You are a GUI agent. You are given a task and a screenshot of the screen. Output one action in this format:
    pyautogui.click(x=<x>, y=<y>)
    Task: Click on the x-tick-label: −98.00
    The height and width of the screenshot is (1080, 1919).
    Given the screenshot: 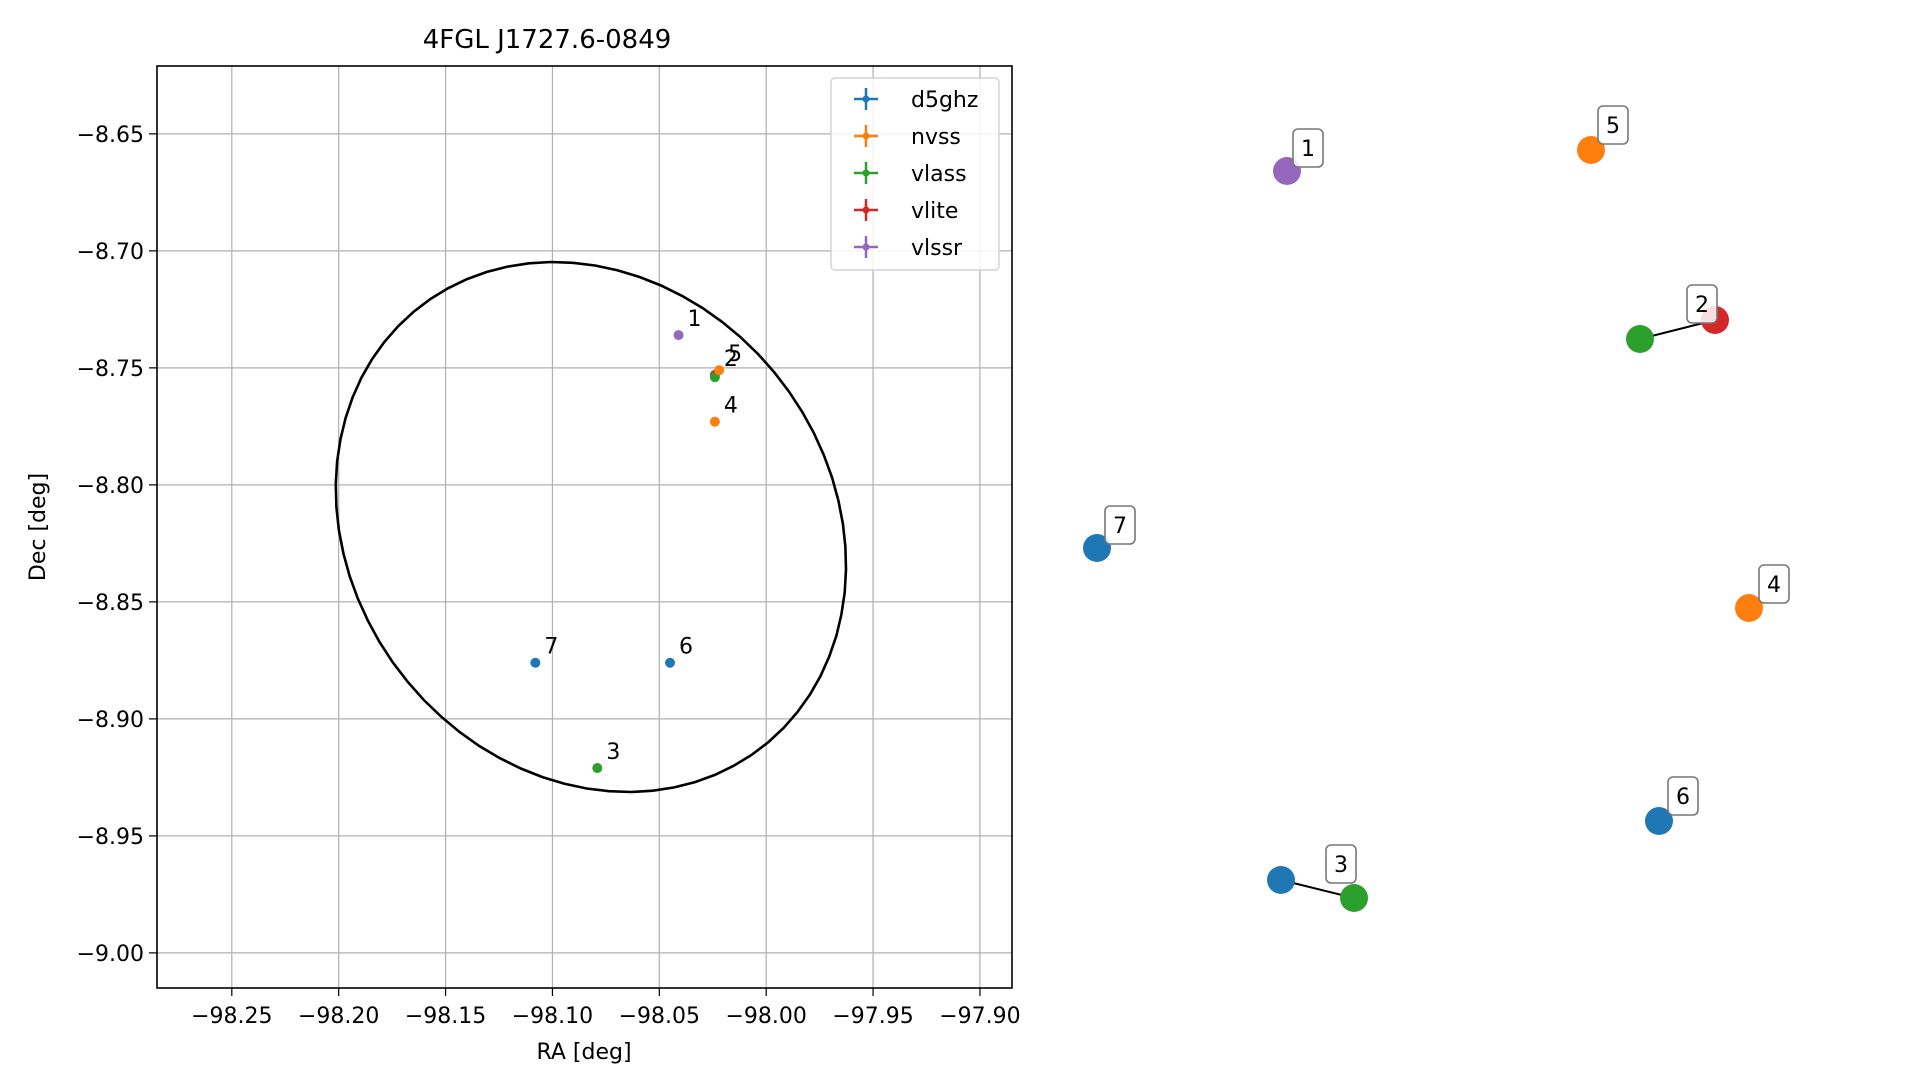 What is the action you would take?
    pyautogui.click(x=765, y=1016)
    